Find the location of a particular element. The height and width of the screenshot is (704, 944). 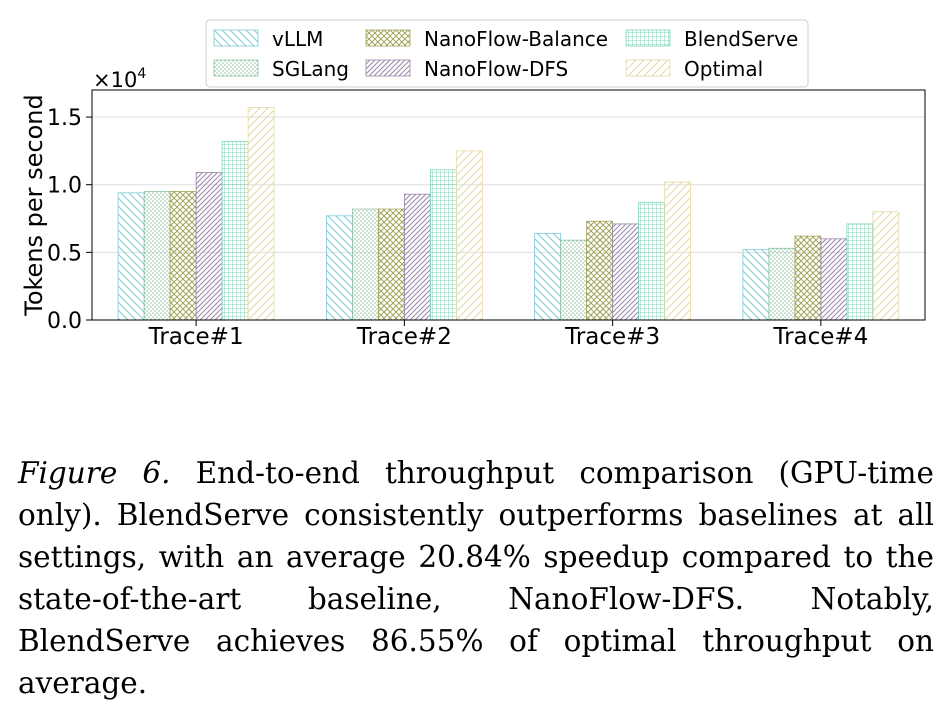

y-offset-label: ×10⁴ is located at coordinates (119, 79).